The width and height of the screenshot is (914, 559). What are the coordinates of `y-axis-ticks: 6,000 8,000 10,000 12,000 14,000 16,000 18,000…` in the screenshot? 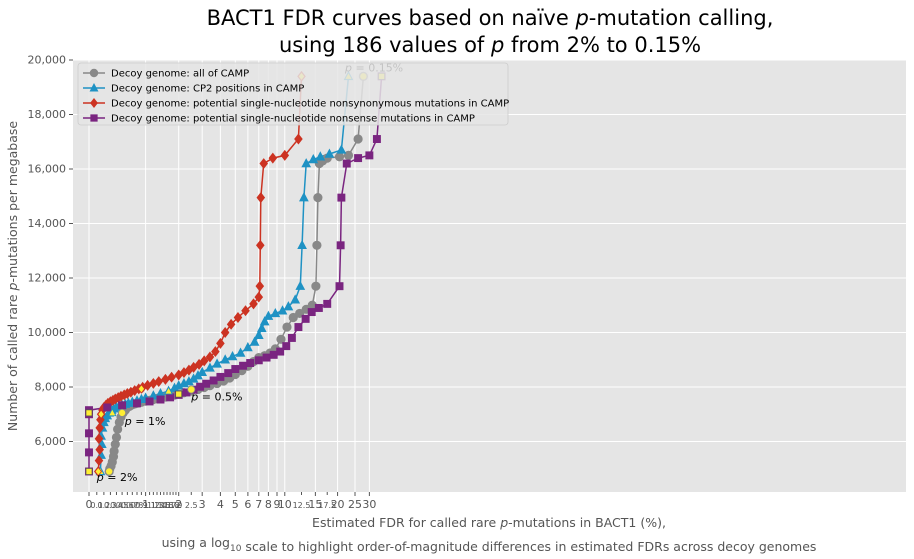 It's located at (50, 251).